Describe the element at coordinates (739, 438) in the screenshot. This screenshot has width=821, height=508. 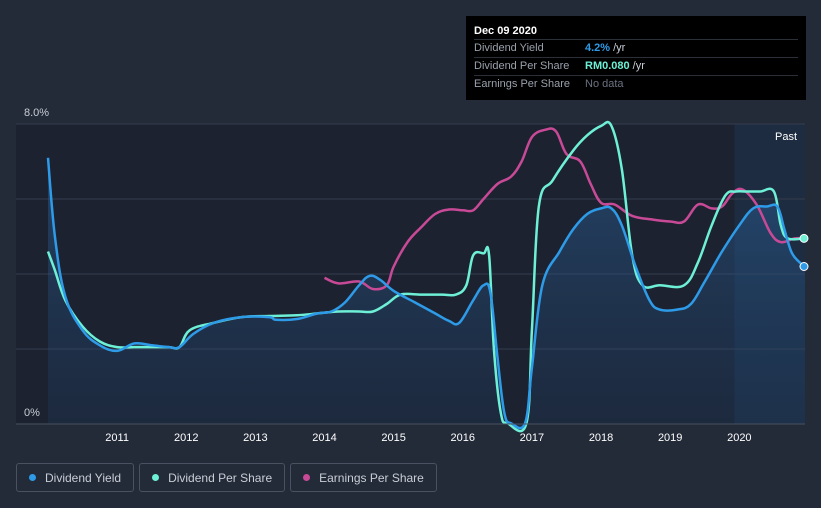
I see `x-tick-label: 2020` at that location.